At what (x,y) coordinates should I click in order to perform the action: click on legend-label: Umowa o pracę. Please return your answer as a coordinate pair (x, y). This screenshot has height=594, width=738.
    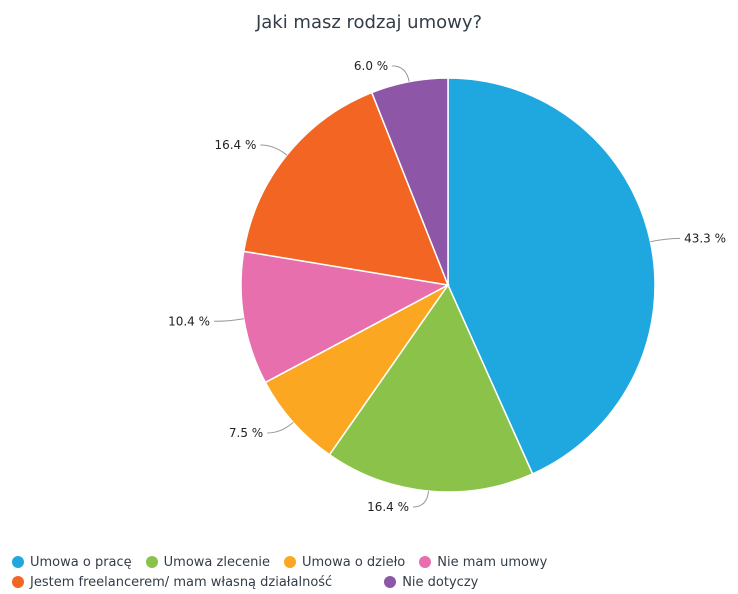
    Looking at the image, I should click on (81, 562).